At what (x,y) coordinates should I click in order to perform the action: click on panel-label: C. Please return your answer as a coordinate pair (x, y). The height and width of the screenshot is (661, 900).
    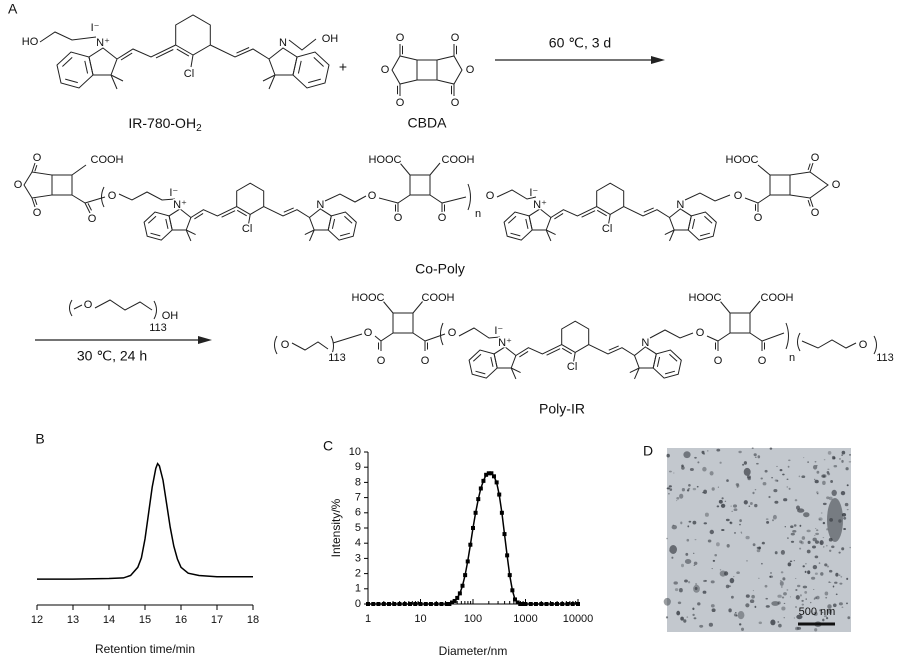
    Looking at the image, I should click on (328, 446).